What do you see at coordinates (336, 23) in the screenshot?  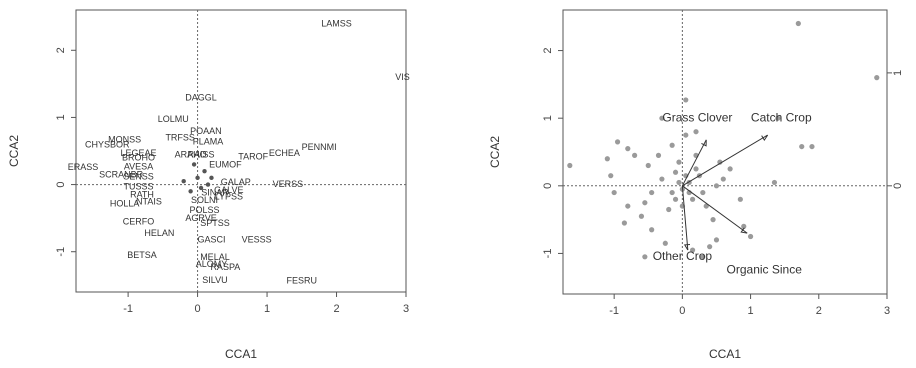 I see `species-label: LAMSS` at bounding box center [336, 23].